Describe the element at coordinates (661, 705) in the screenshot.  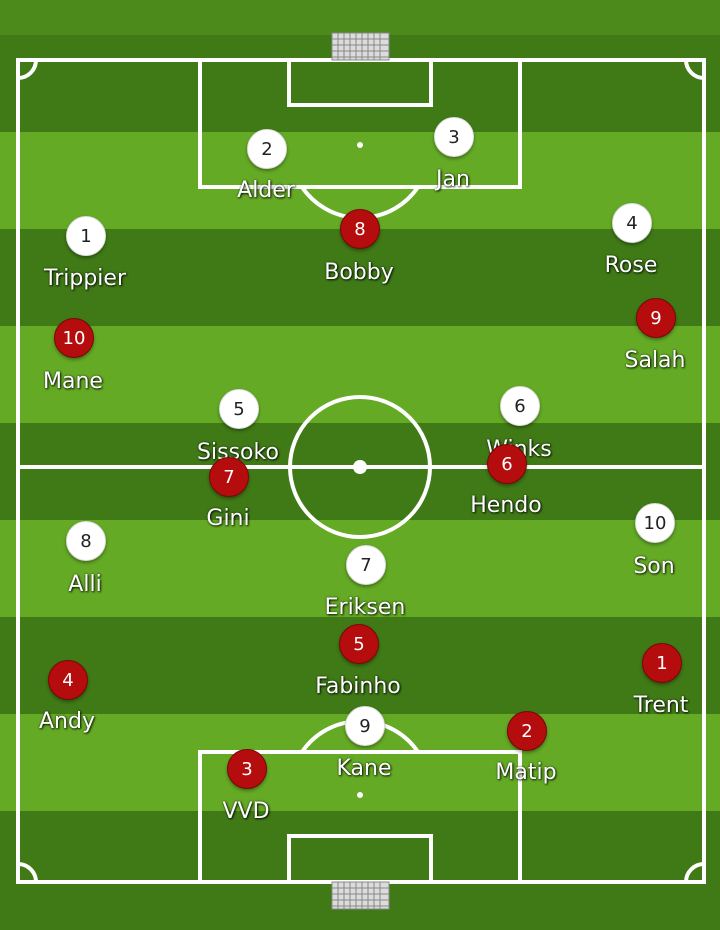
I see `player-name: Trent` at that location.